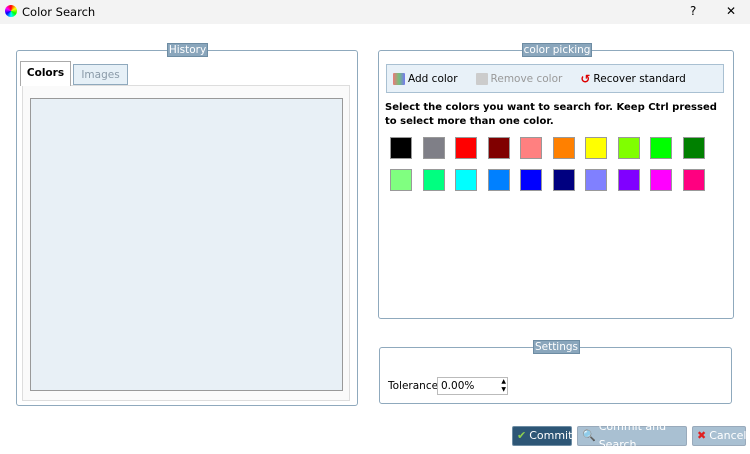 The image size is (750, 454). Describe the element at coordinates (526, 78) in the screenshot. I see `remove-color-label: Remove color` at that location.